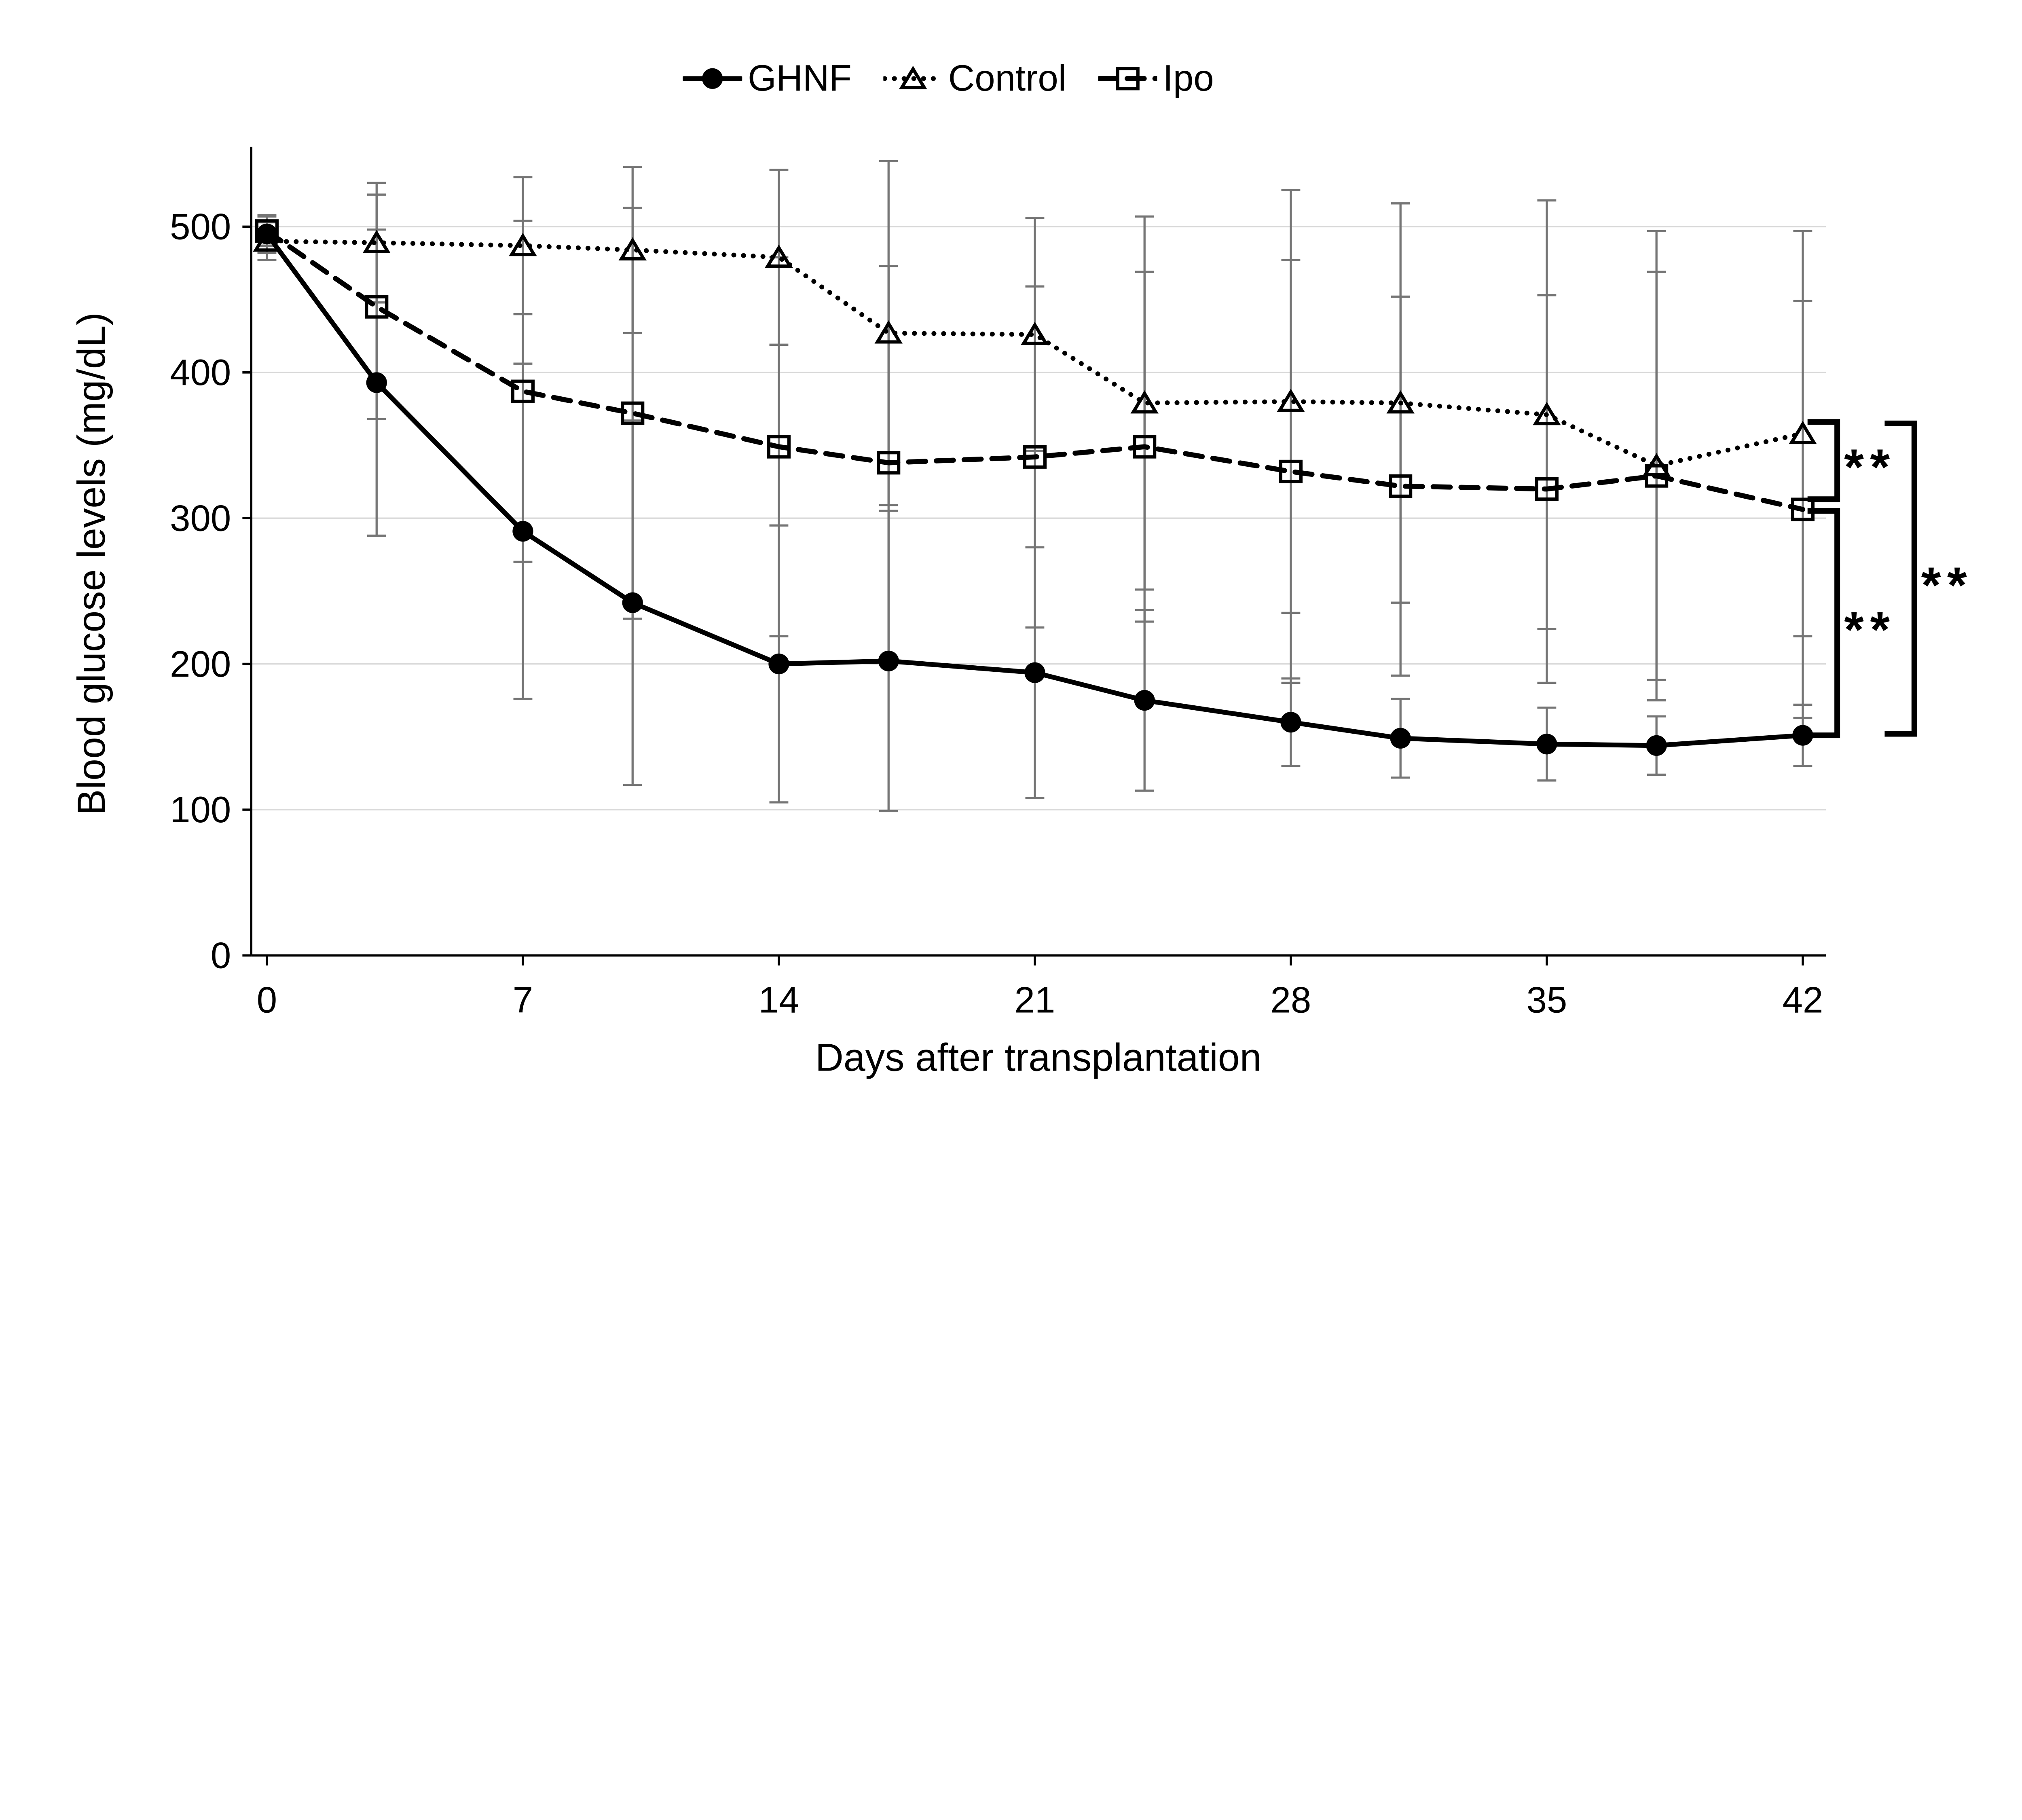 This screenshot has height=1820, width=2022. I want to click on control-line, so click(1034, 353).